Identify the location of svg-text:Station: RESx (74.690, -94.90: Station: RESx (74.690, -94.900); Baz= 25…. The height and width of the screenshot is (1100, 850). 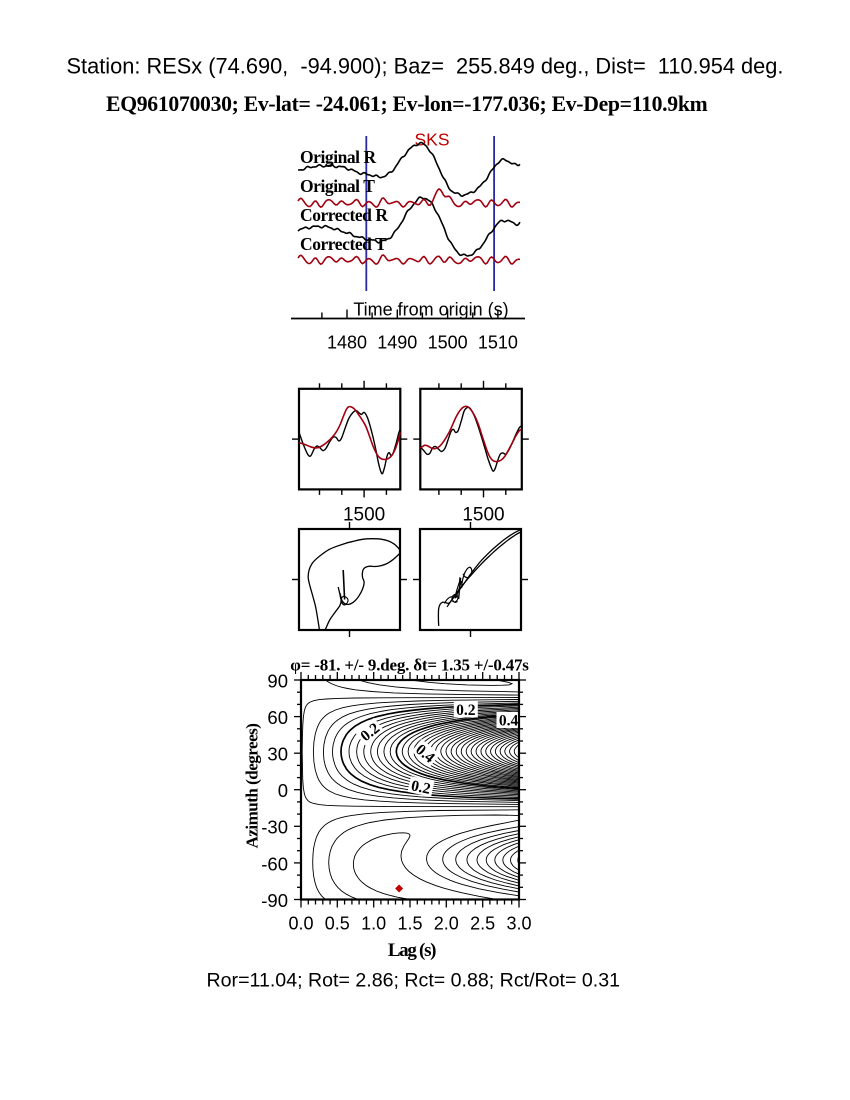
(425, 66).